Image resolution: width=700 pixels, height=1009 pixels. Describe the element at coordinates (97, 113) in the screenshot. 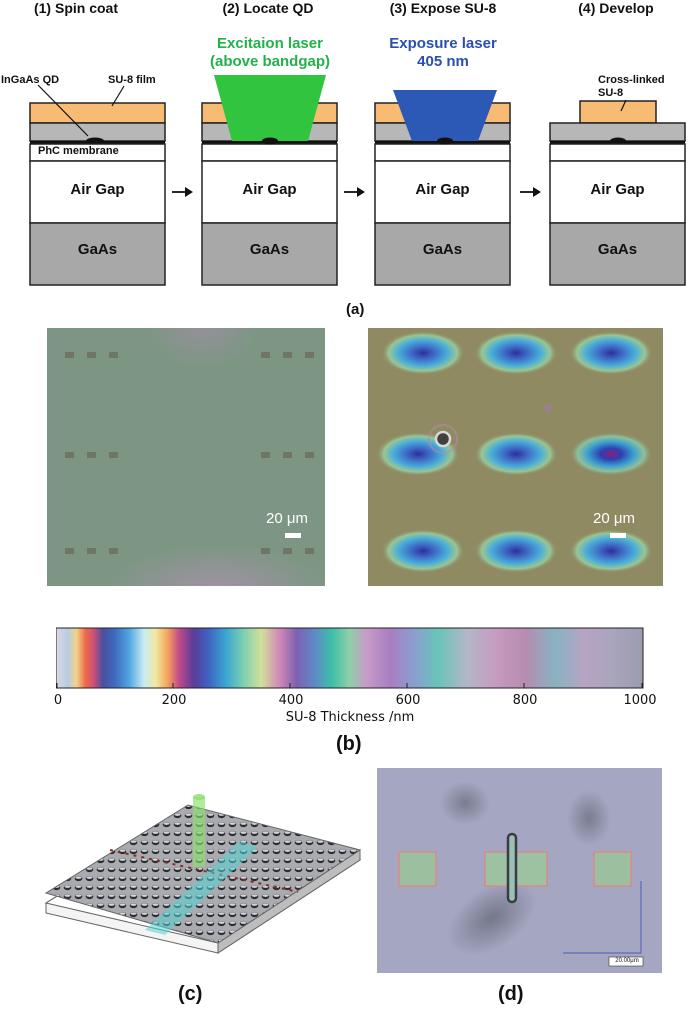

I see `su8-film-layer` at that location.